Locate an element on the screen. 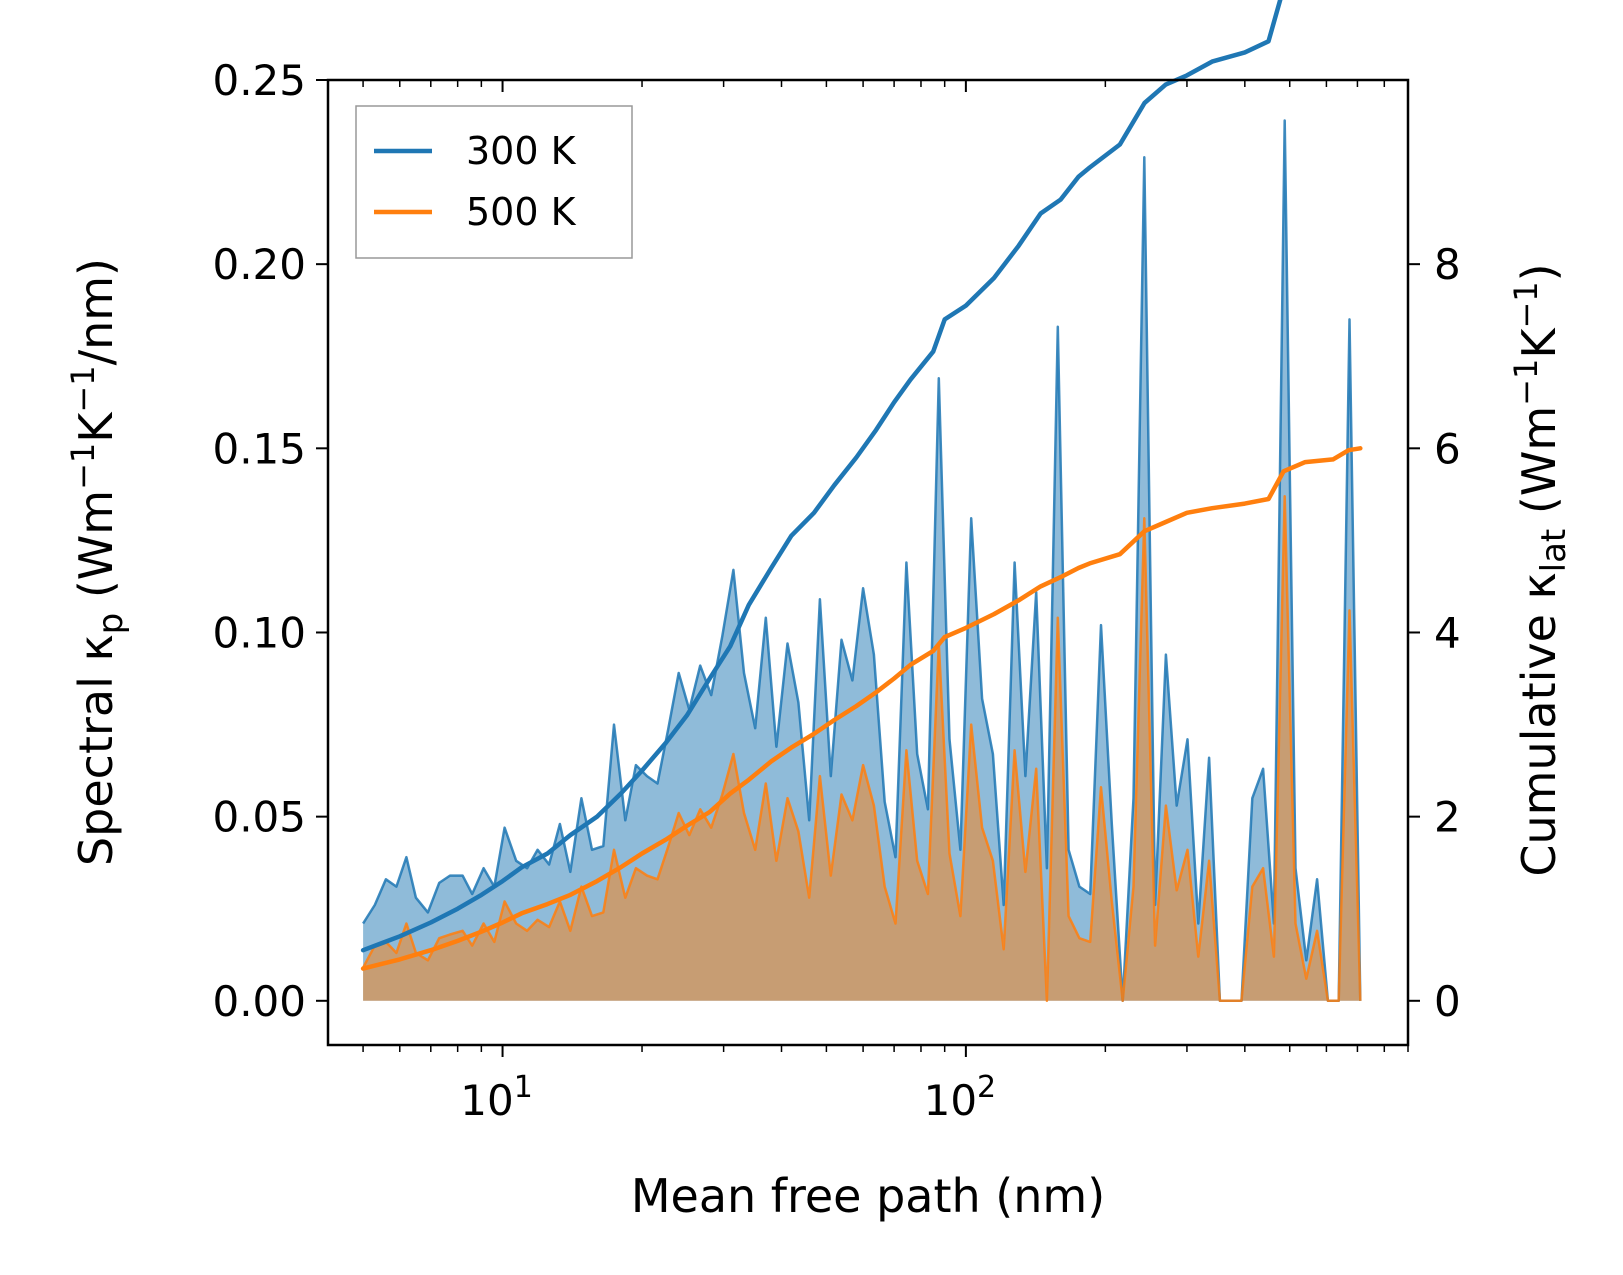 The width and height of the screenshot is (1623, 1275). y-tick-label-left: 0.20 is located at coordinates (259, 264).